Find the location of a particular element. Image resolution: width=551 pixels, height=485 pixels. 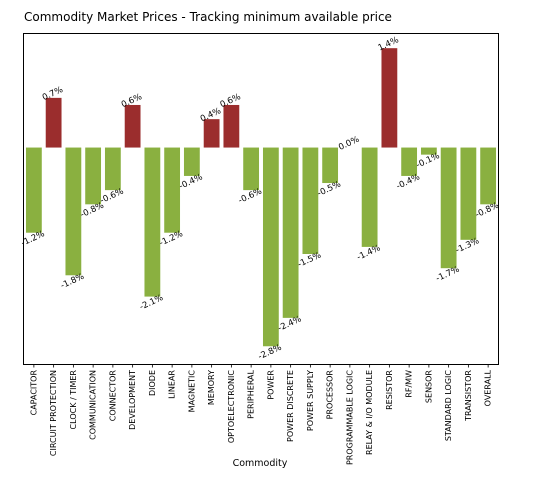

x-tick-label: PROCESSOR is located at coordinates (330, 395).